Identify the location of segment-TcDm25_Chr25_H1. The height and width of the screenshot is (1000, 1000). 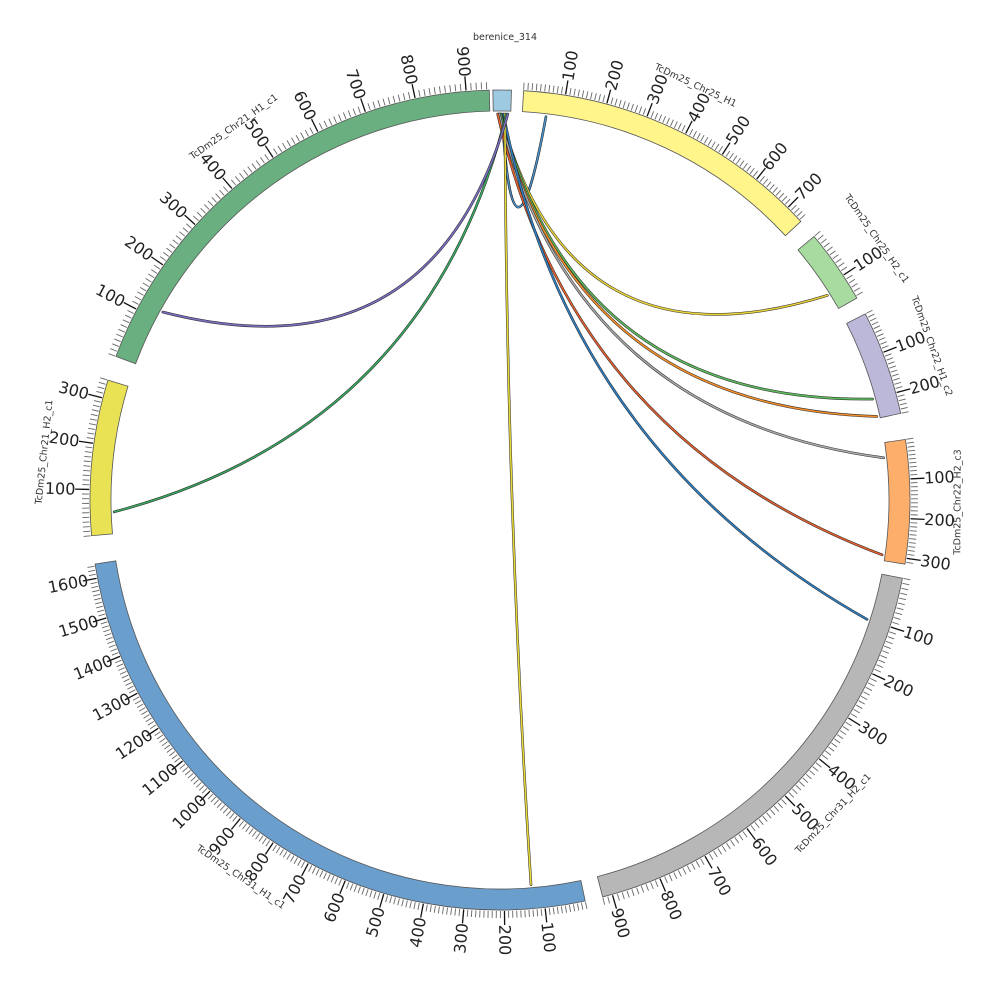
(661, 163).